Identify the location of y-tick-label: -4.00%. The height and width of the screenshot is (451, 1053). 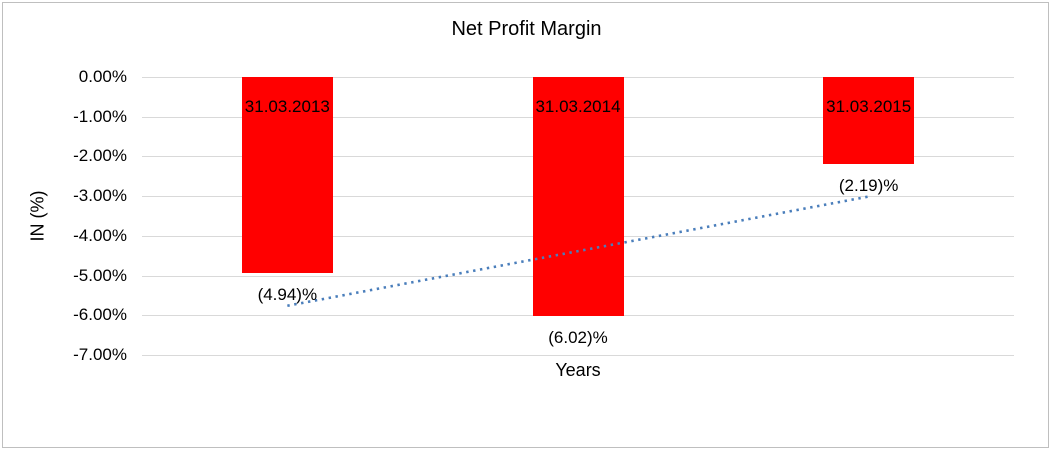
(100, 235).